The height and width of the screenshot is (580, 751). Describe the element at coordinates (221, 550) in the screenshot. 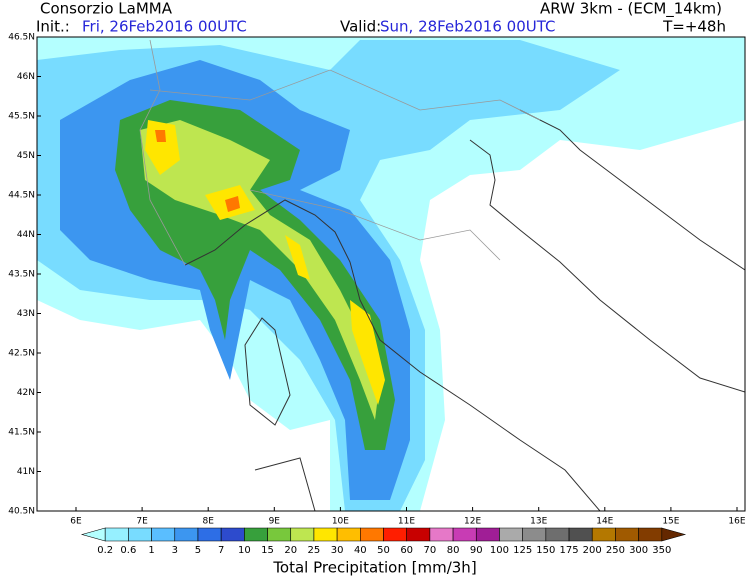

I see `colorbar-label: 7` at that location.